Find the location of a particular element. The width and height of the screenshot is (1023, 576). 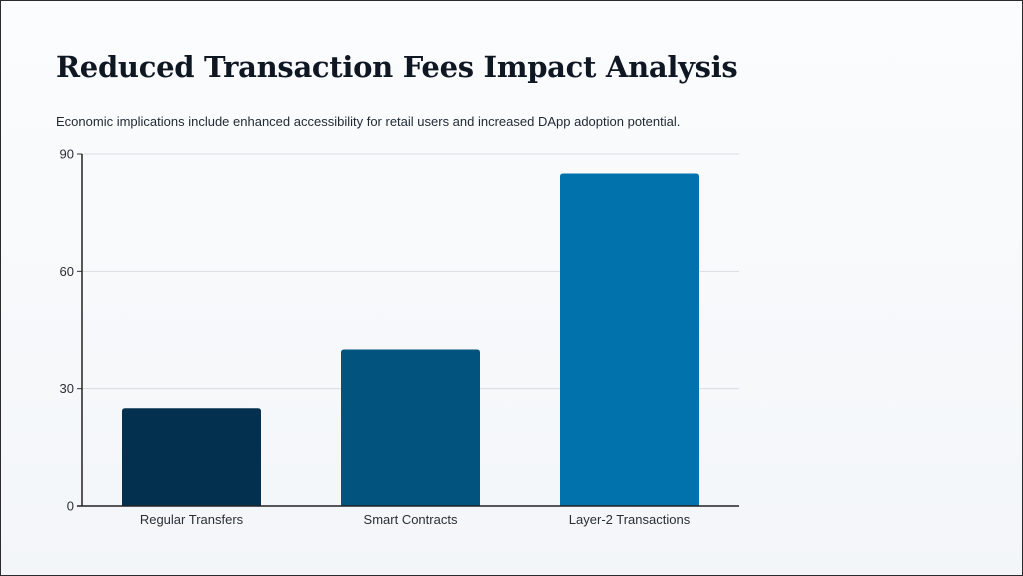

y-tick-label: 30 is located at coordinates (67, 388).